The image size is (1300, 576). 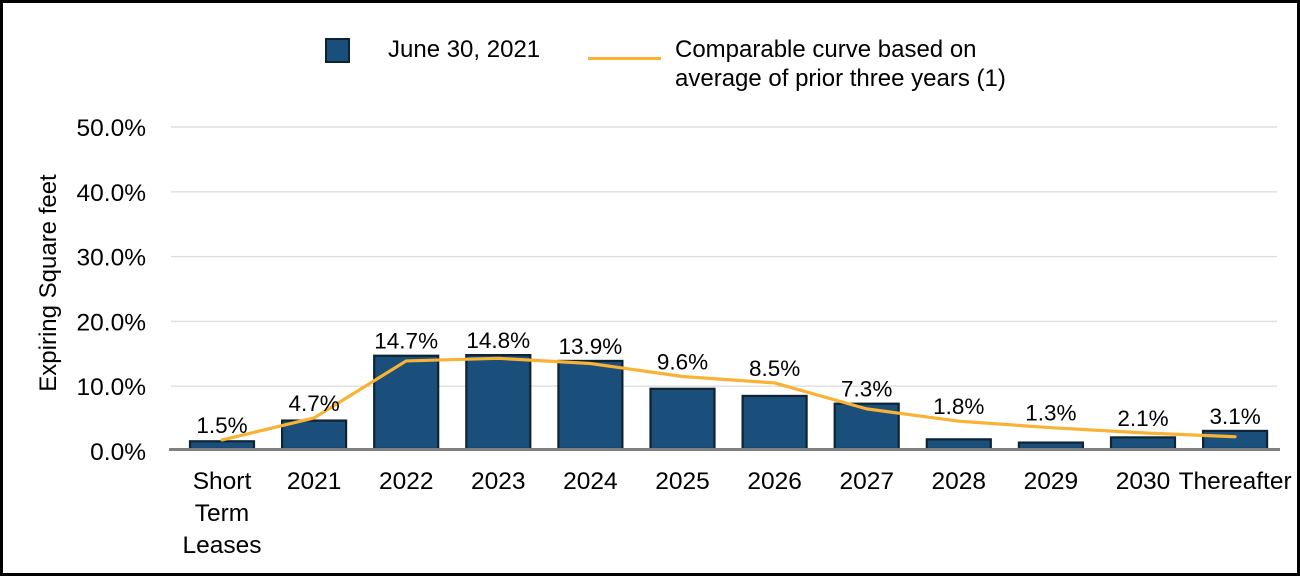 What do you see at coordinates (111, 258) in the screenshot?
I see `y-tick-label: 30.0%` at bounding box center [111, 258].